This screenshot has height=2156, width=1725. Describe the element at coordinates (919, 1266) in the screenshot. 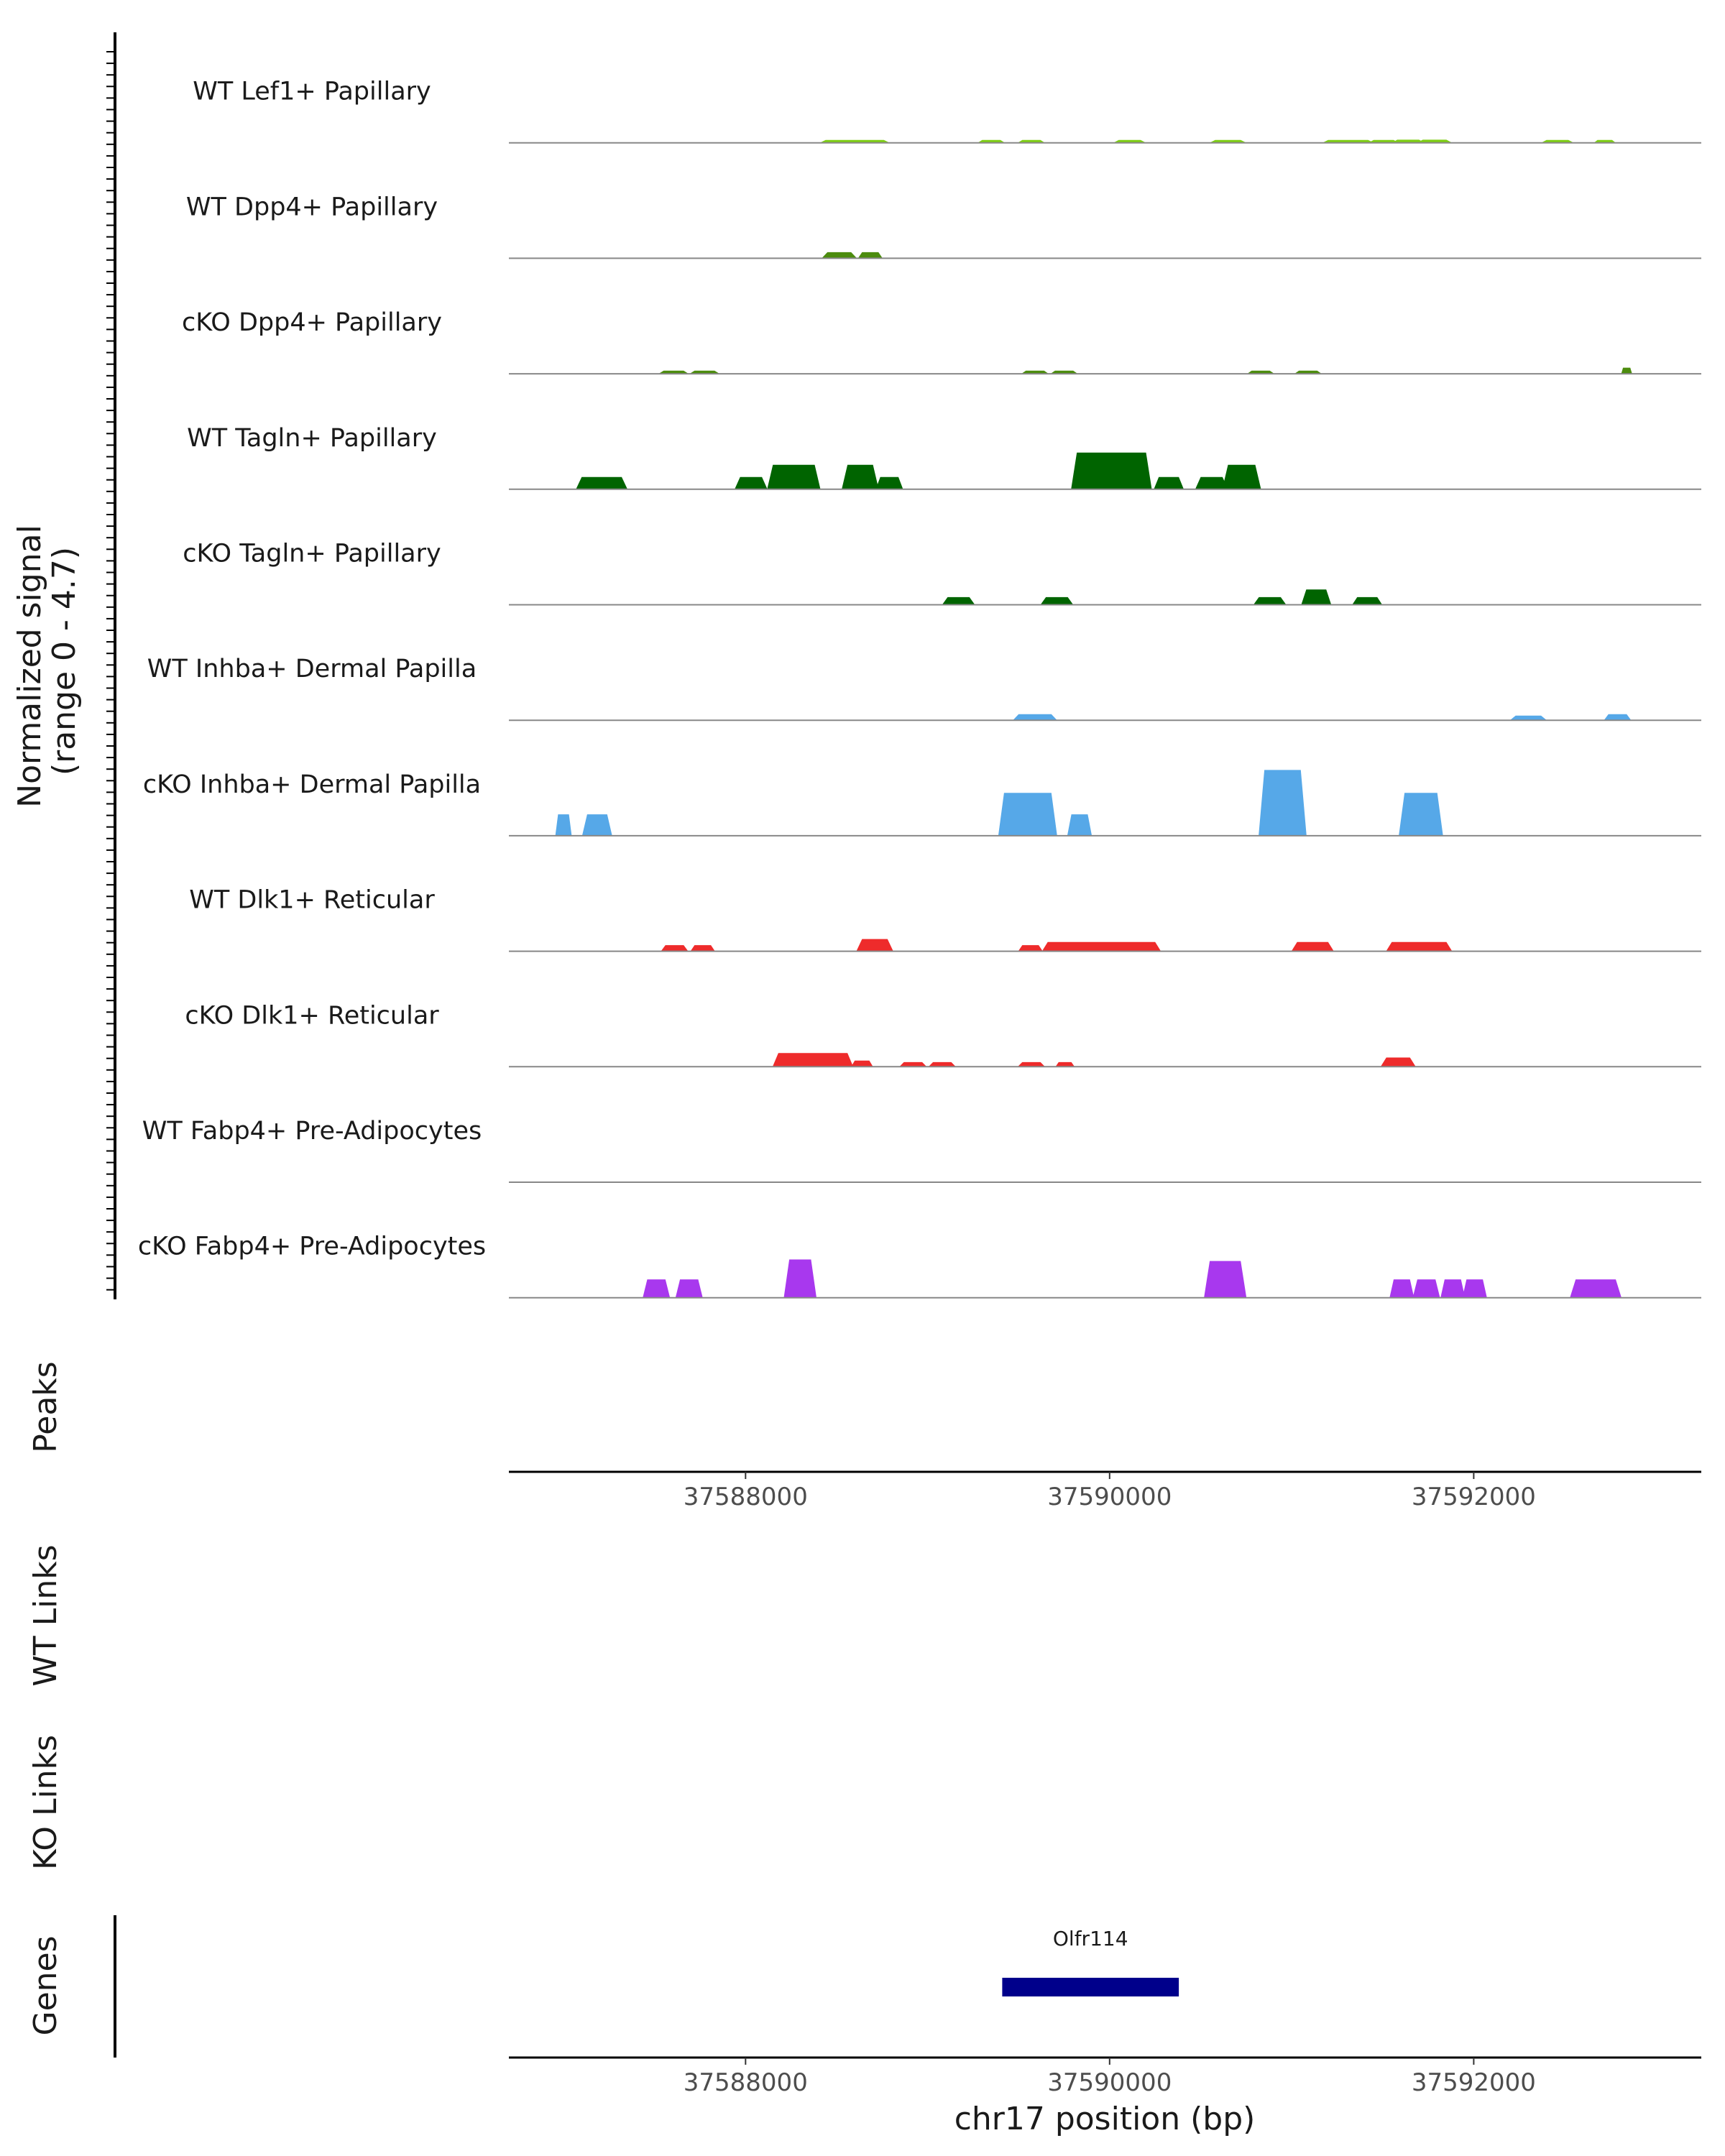

I see `track-11: cKO Fabp4+ Pre-Adipocytes` at that location.